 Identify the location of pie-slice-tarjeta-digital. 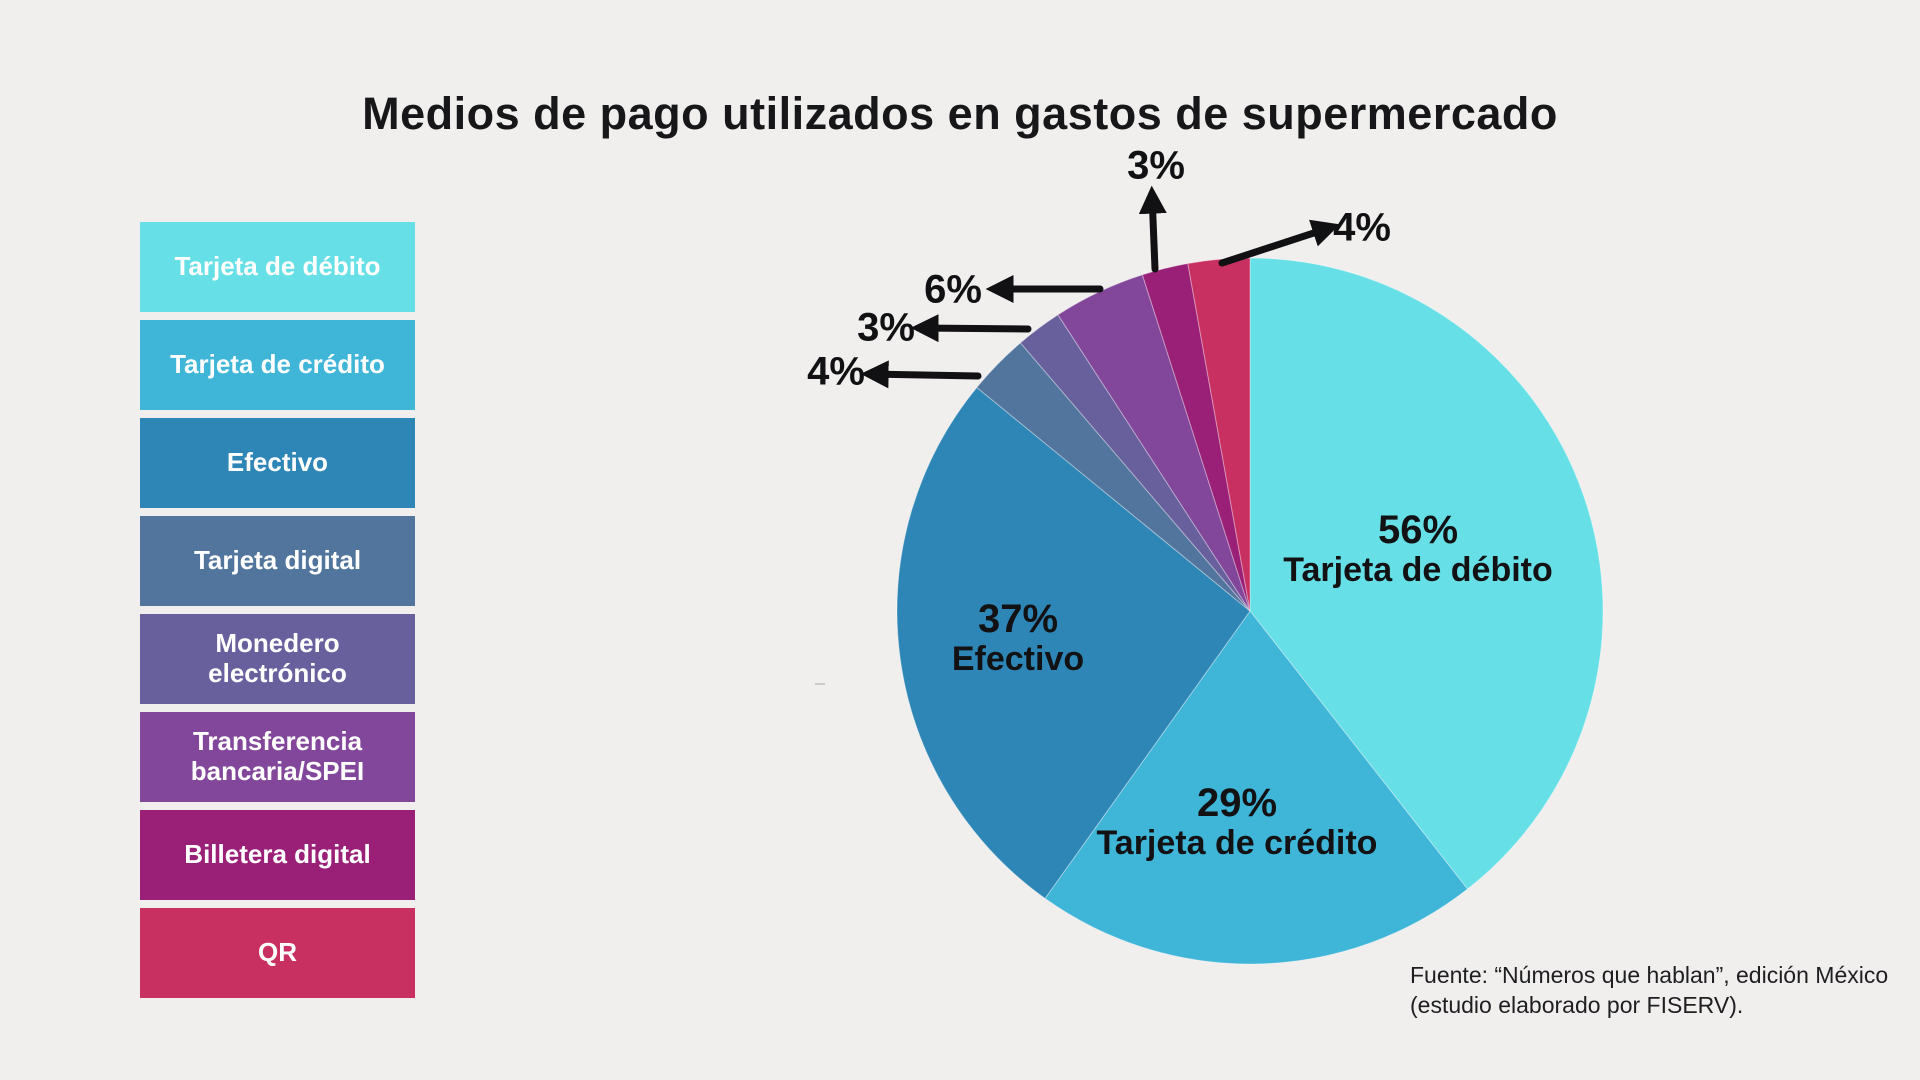
(1113, 477).